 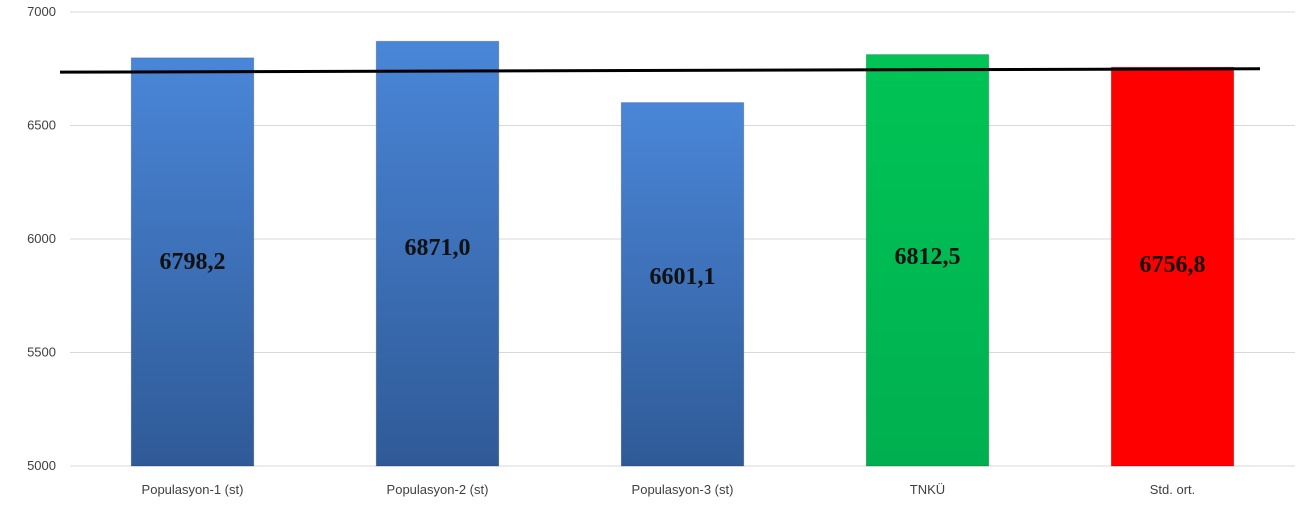 I want to click on y-tick-label-5500: 5500, so click(x=41, y=352).